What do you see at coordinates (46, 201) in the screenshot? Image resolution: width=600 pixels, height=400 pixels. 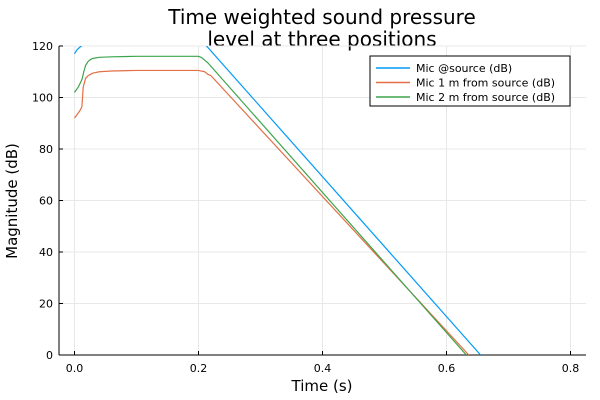 I see `y-tick-label-3: 60` at bounding box center [46, 201].